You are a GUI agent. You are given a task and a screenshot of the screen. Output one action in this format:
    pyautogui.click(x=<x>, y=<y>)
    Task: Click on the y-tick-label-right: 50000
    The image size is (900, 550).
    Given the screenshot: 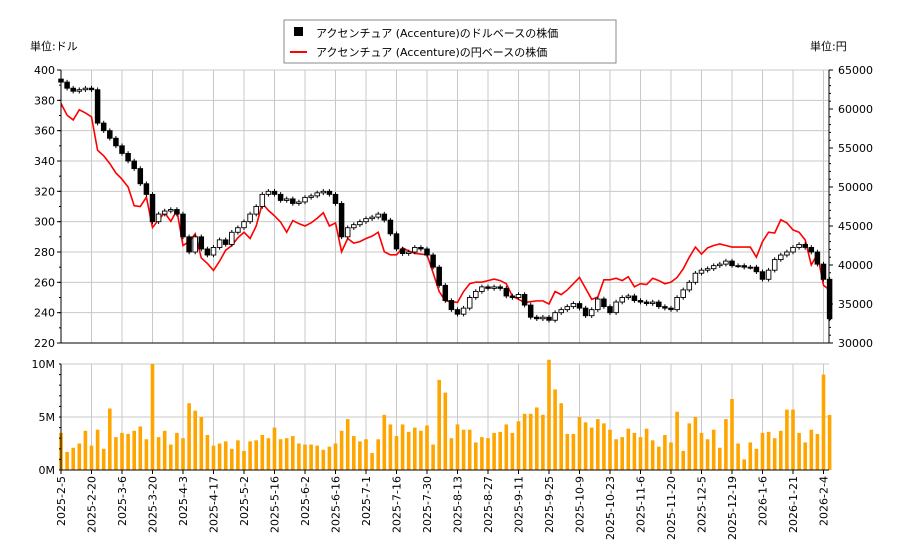 What is the action you would take?
    pyautogui.click(x=855, y=187)
    